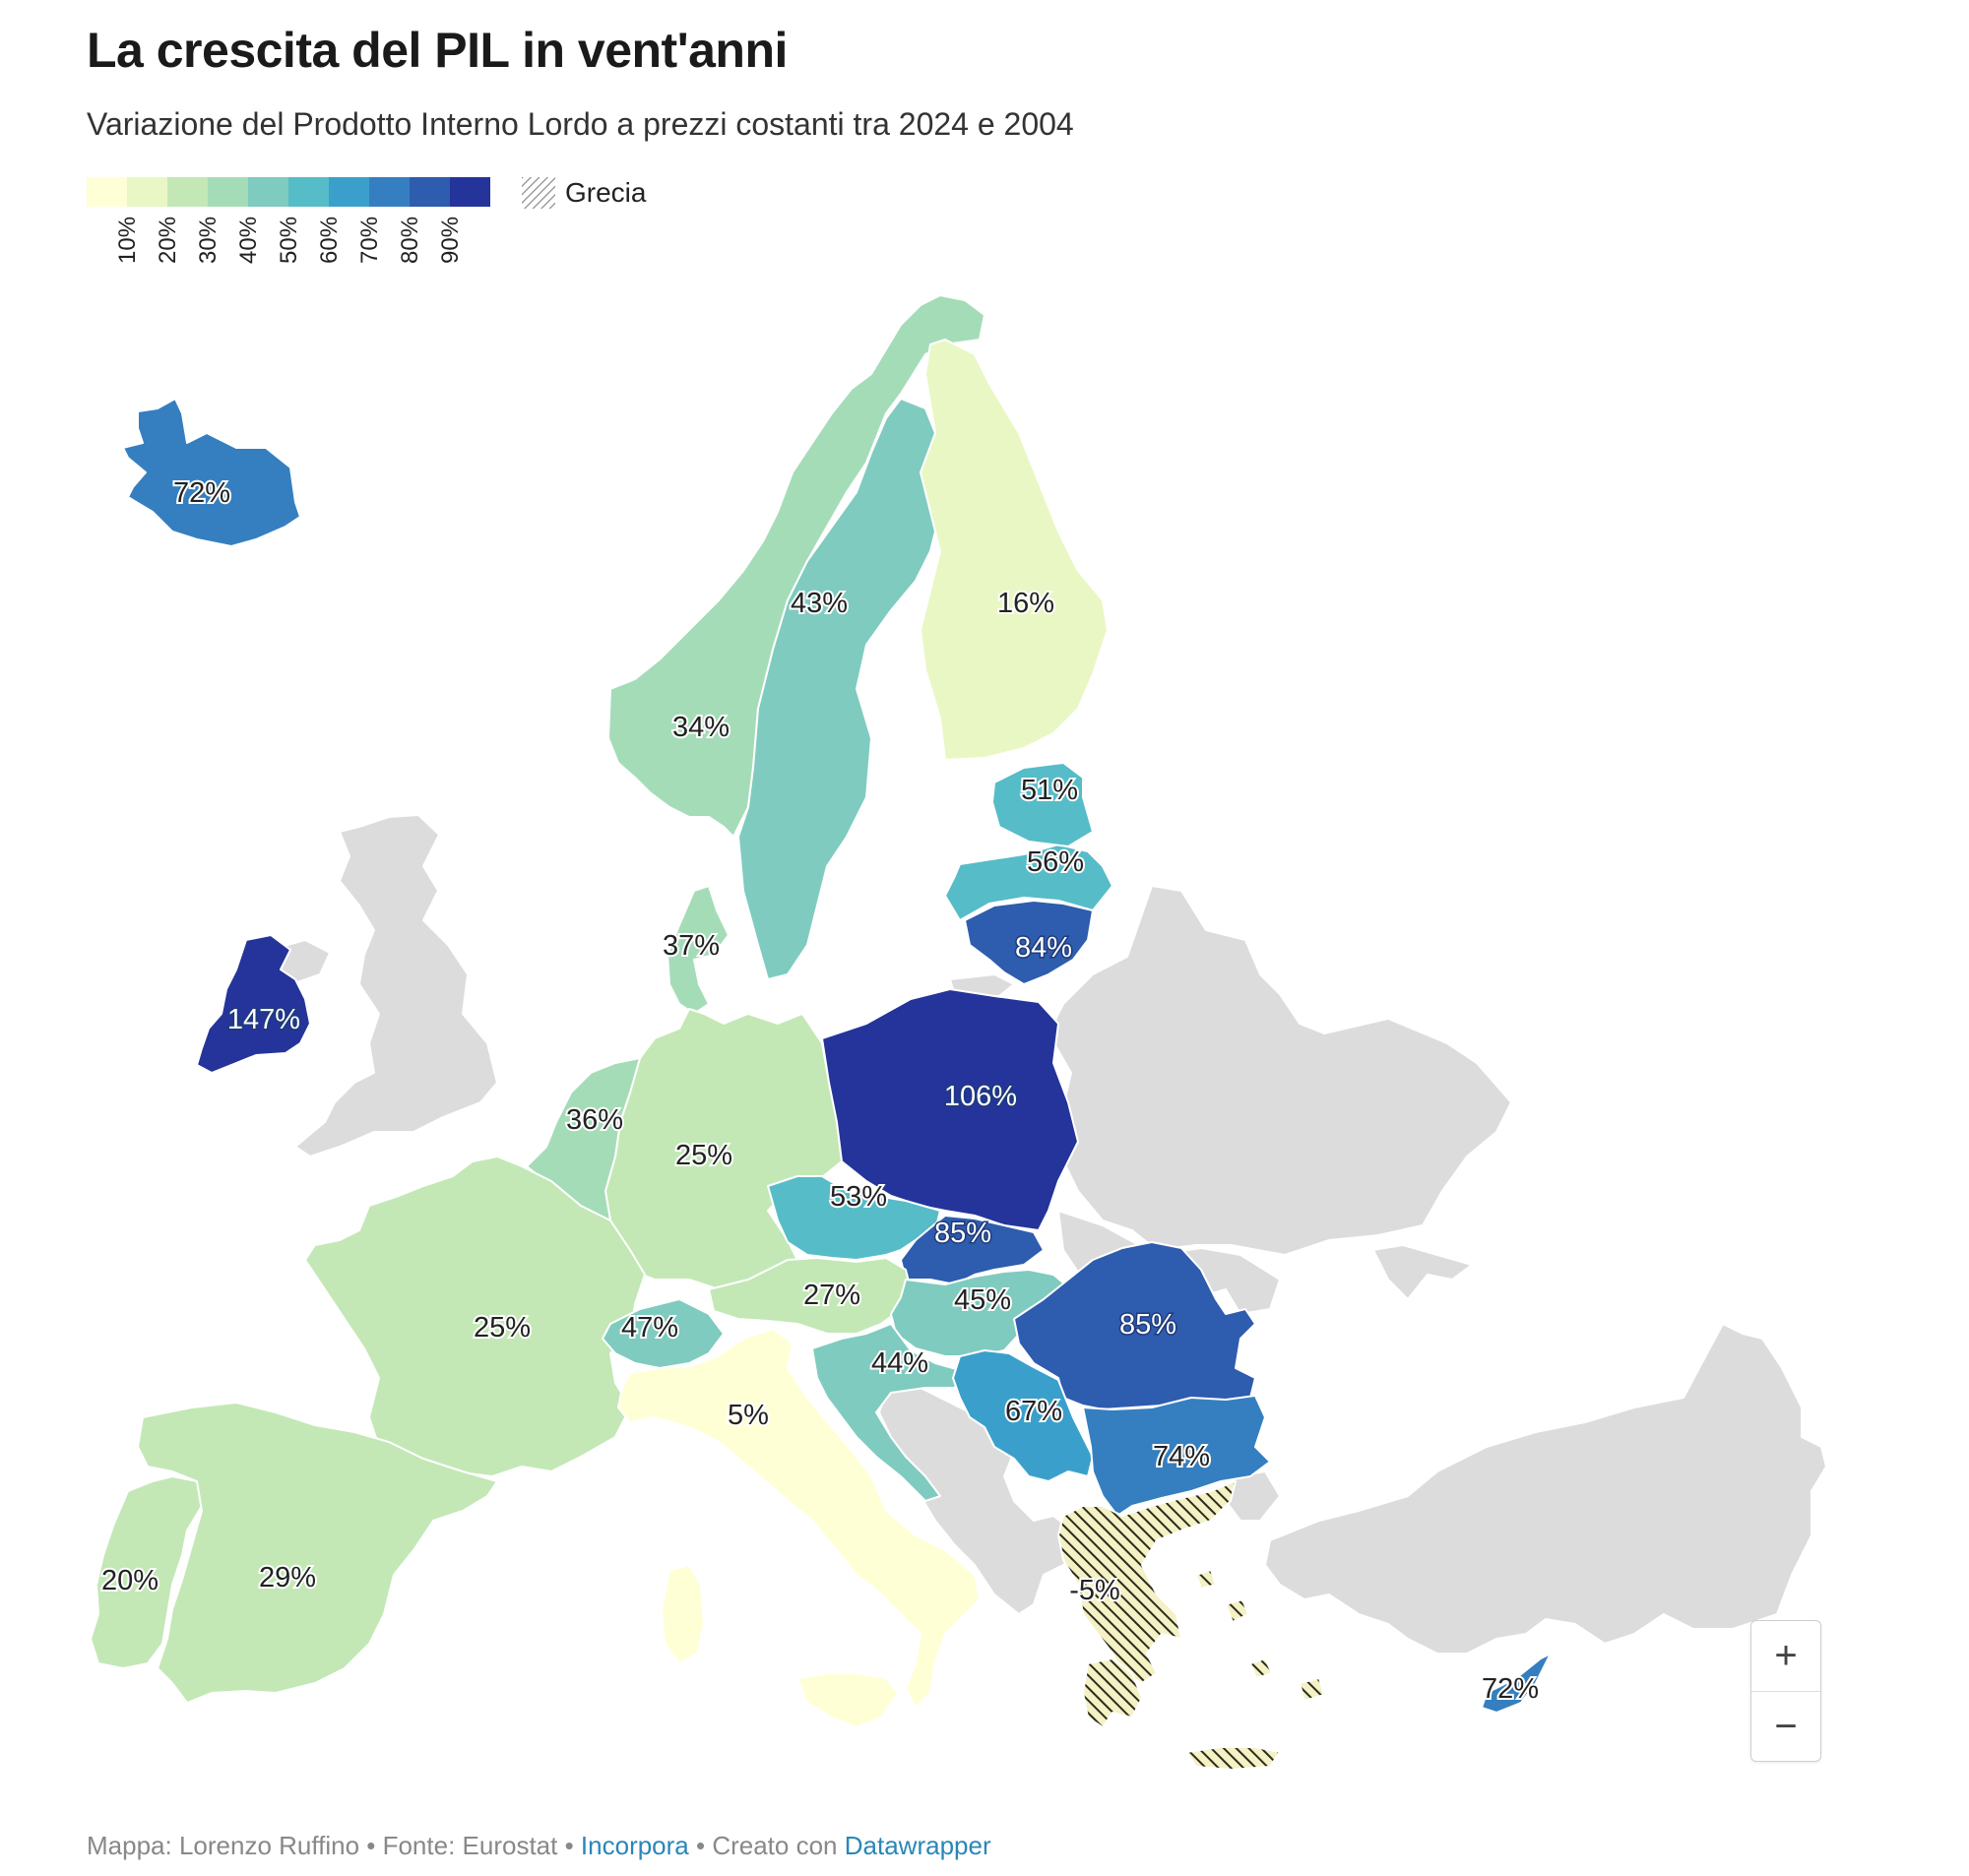 The height and width of the screenshot is (1876, 1969). Describe the element at coordinates (858, 1197) in the screenshot. I see `value-label-cechia: 53%` at that location.